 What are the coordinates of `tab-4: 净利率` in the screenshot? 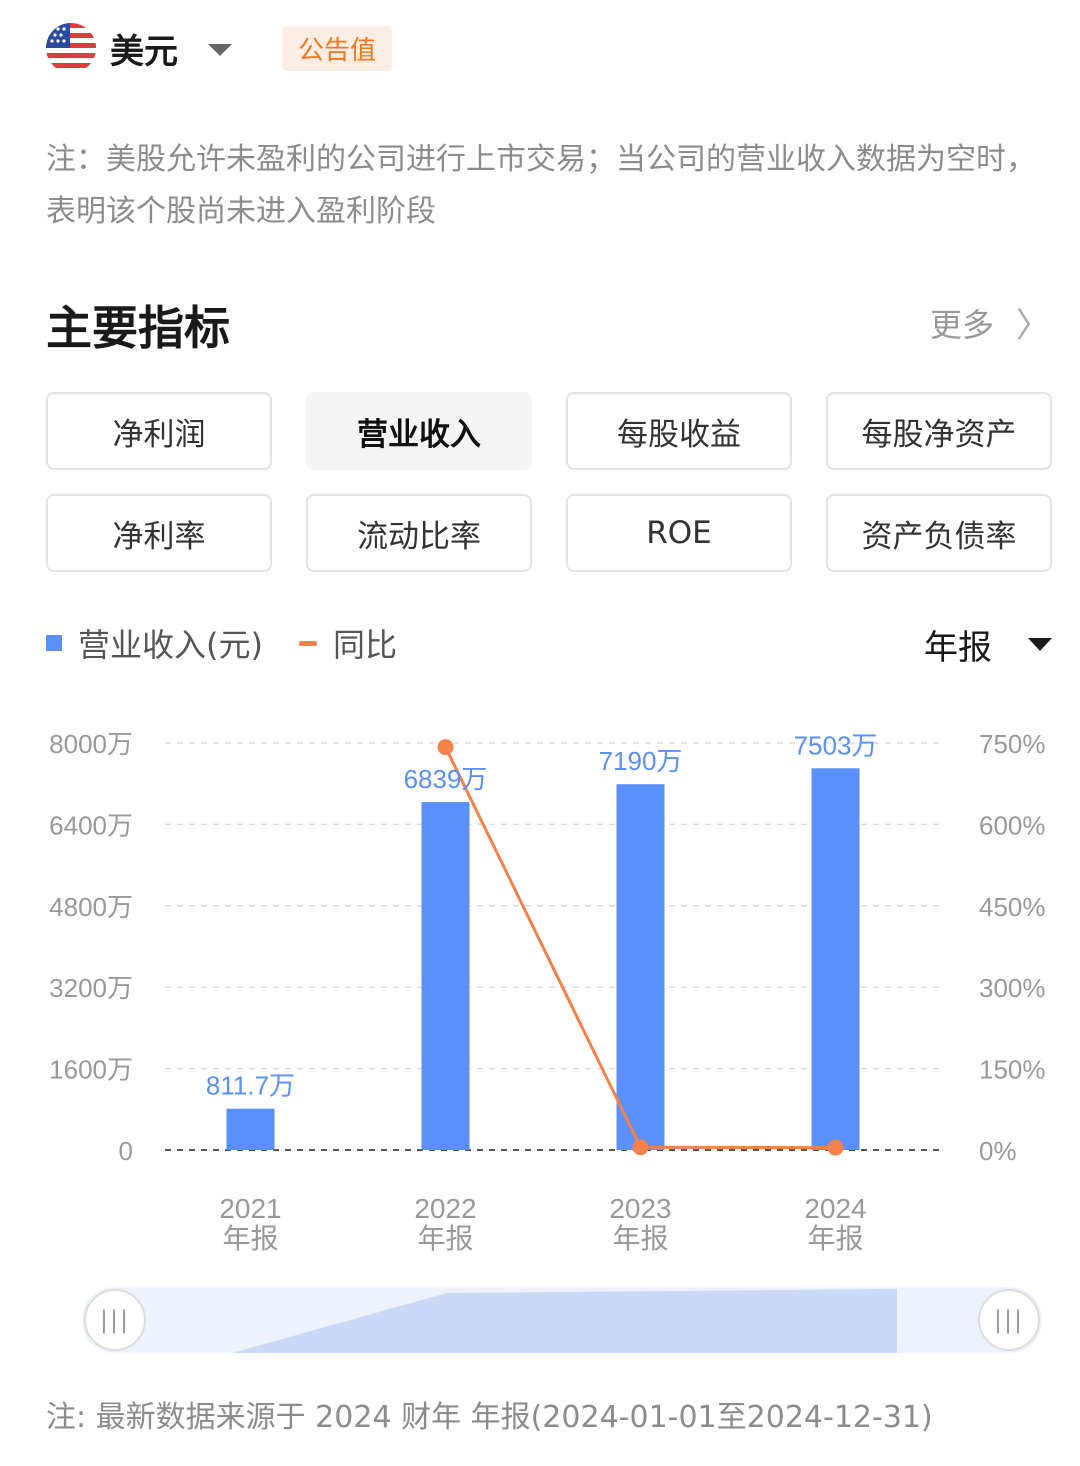 It's located at (159, 533).